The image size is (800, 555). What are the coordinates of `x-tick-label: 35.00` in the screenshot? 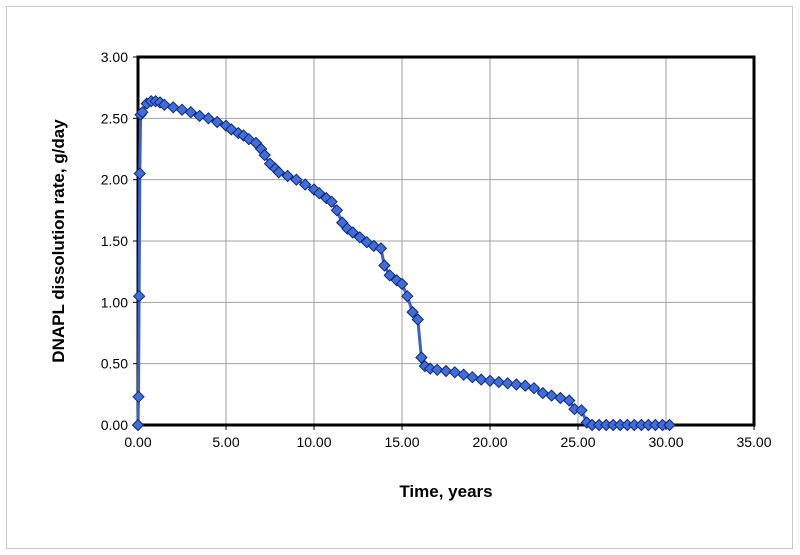 It's located at (753, 442).